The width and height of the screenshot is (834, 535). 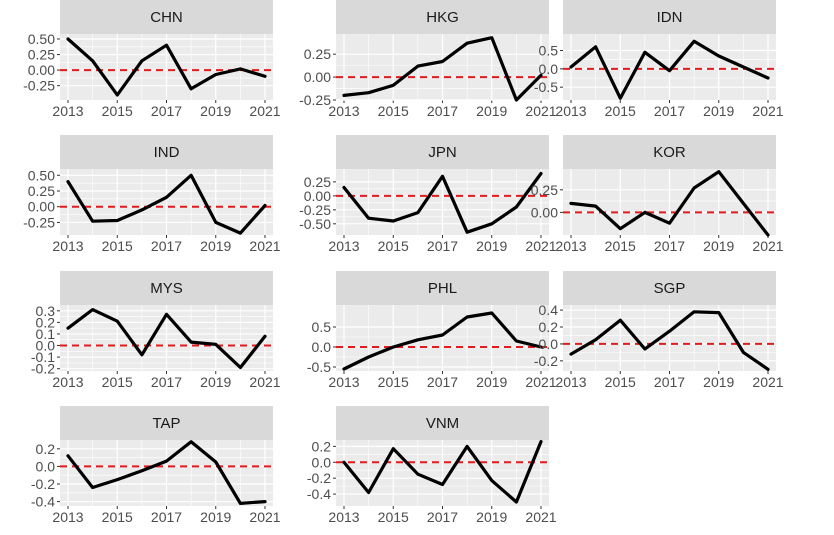 What do you see at coordinates (166, 472) in the screenshot?
I see `series-line-tap` at bounding box center [166, 472].